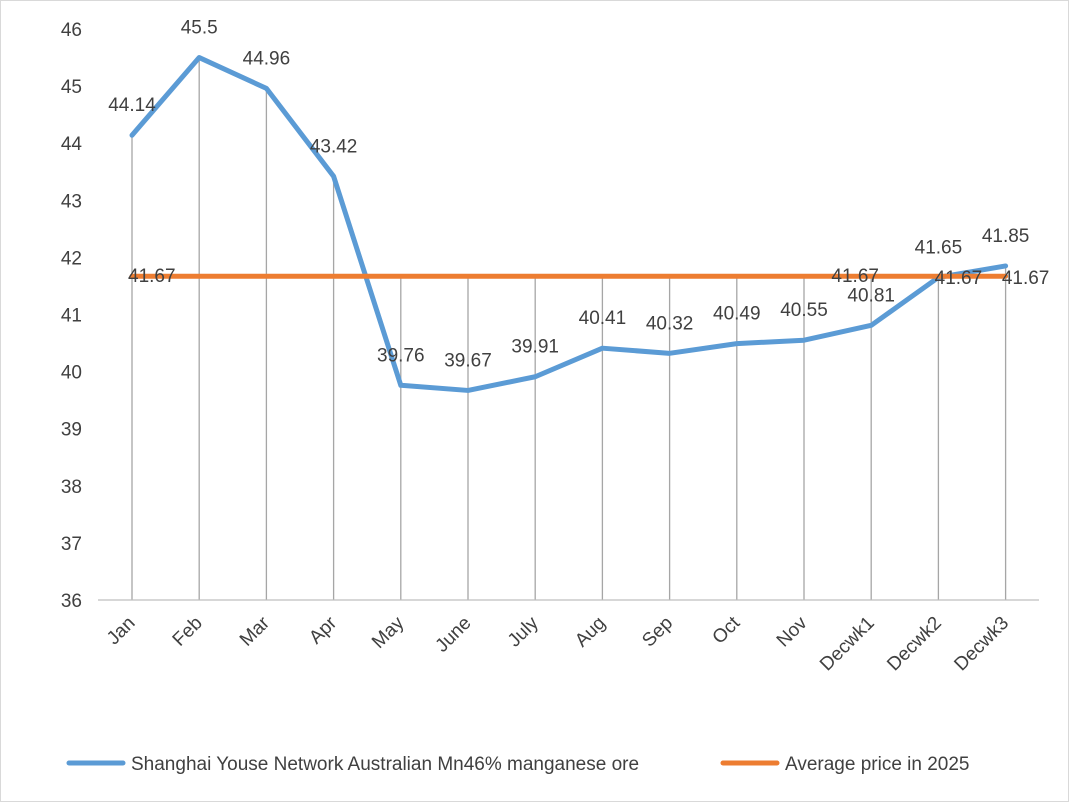 Image resolution: width=1069 pixels, height=806 pixels. Describe the element at coordinates (388, 632) in the screenshot. I see `x-tick-label: May` at that location.